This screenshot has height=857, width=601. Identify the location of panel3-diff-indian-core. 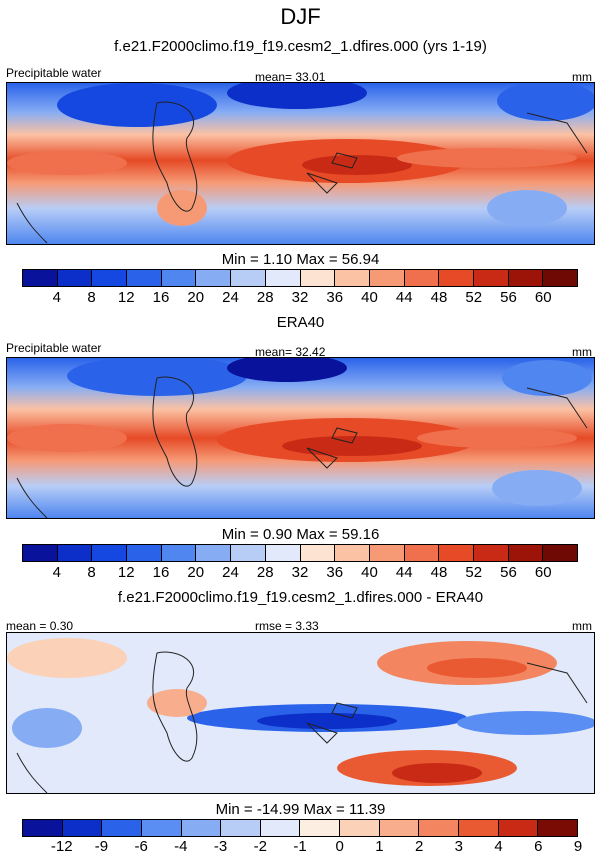
(327, 721).